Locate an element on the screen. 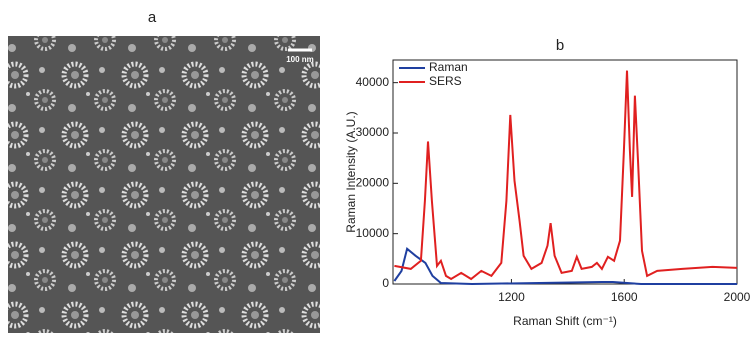 The width and height of the screenshot is (754, 338). y-tick-label: 30000 is located at coordinates (373, 132).